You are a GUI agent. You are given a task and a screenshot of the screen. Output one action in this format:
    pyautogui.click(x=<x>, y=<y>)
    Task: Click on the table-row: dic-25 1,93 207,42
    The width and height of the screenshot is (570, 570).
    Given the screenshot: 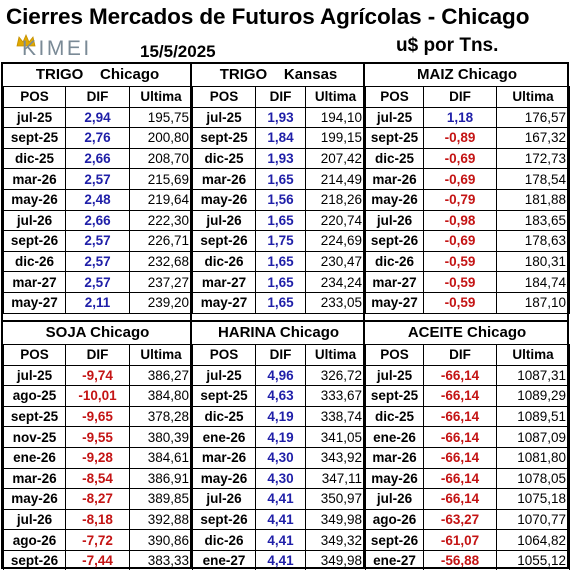 What is the action you would take?
    pyautogui.click(x=279, y=158)
    